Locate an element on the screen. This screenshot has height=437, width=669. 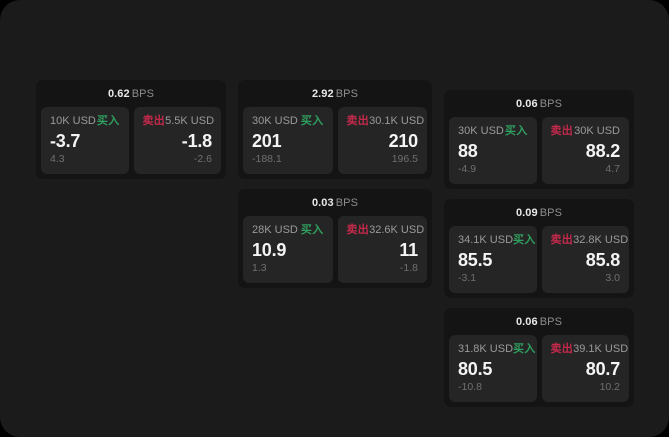
buy-price: -3.7 is located at coordinates (65, 141).